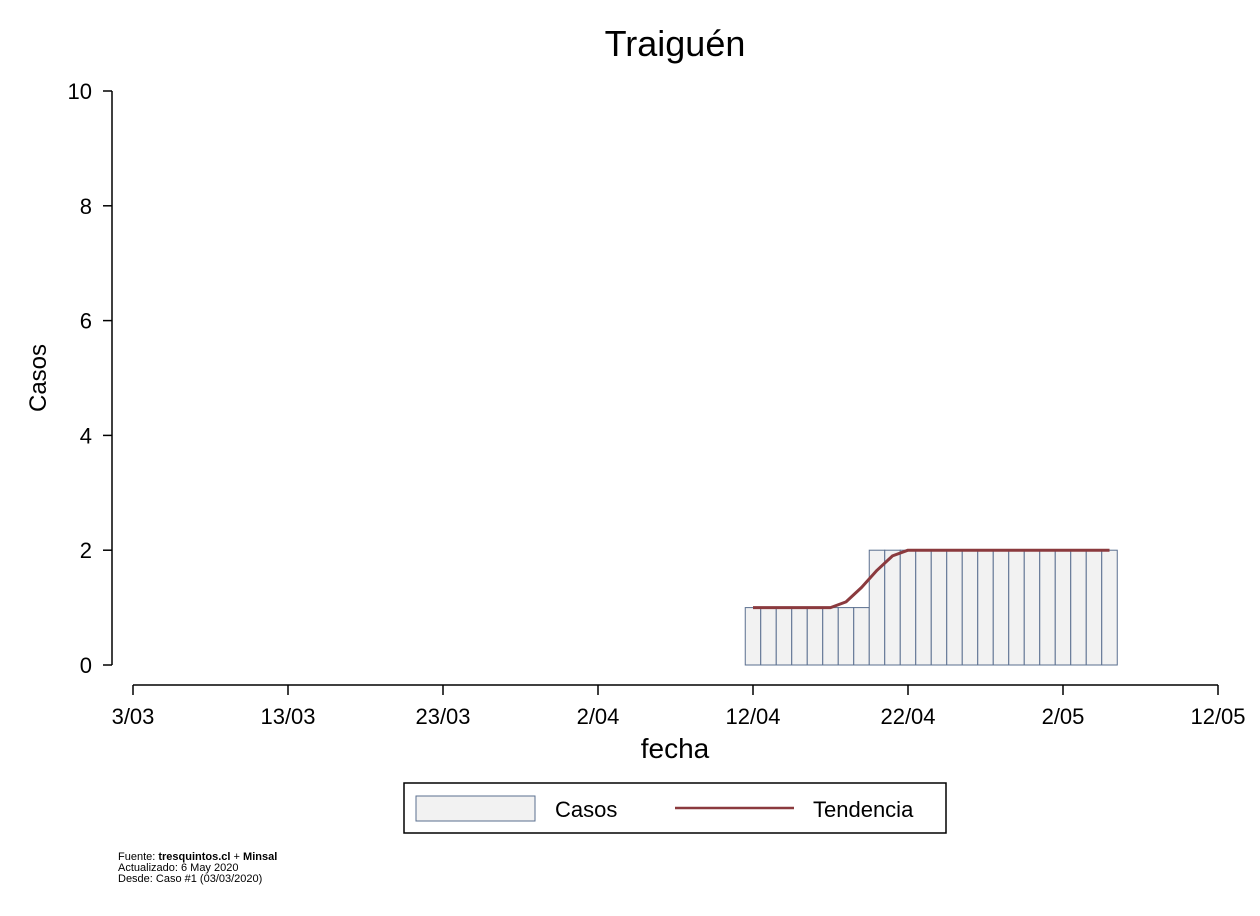 Image resolution: width=1260 pixels, height=916 pixels. Describe the element at coordinates (863, 809) in the screenshot. I see `legend-label-tendencia: Tendencia` at that location.